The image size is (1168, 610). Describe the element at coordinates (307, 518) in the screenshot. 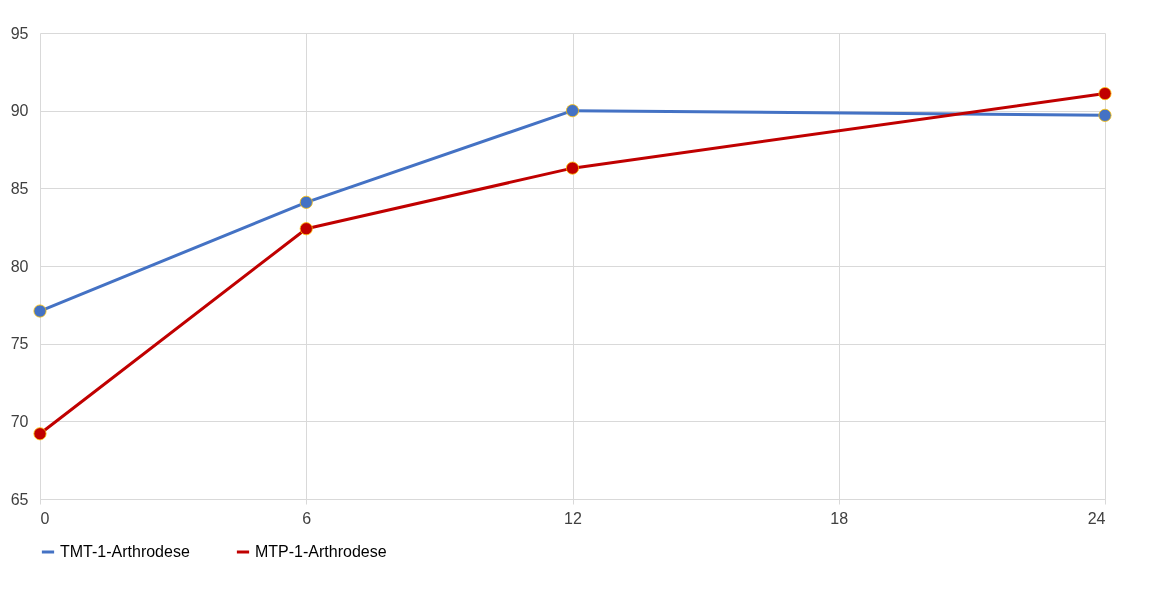

I see `x-tick-label: 6` at that location.